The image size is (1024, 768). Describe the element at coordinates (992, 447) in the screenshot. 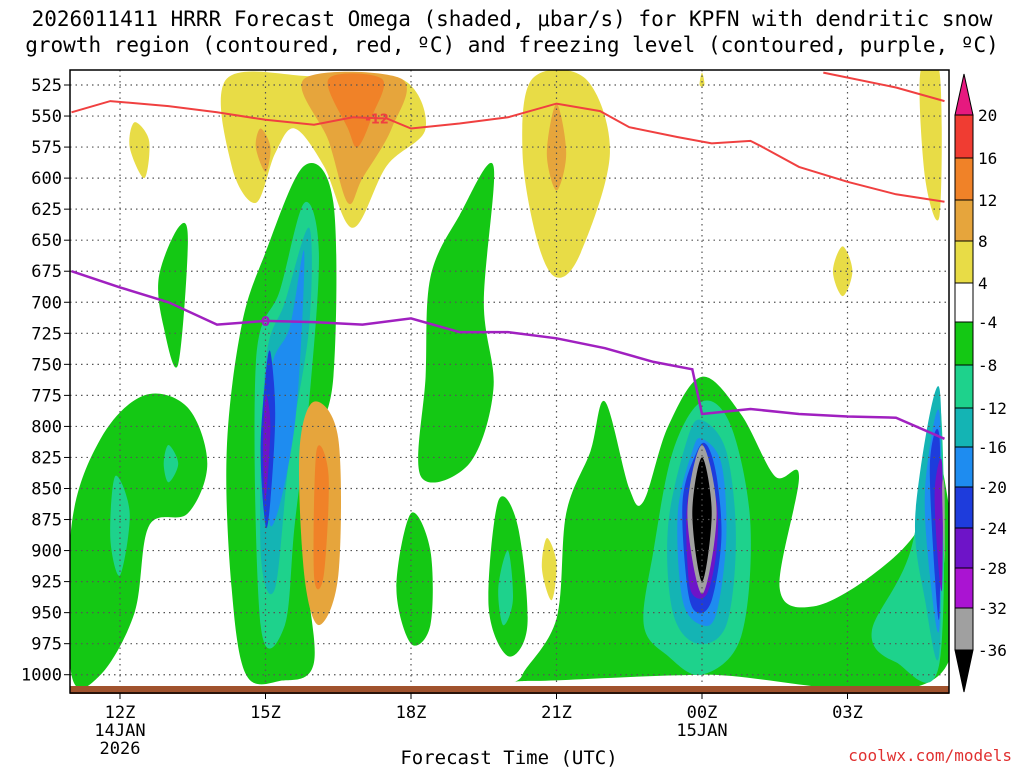

I see `colorbar-label: -16` at that location.